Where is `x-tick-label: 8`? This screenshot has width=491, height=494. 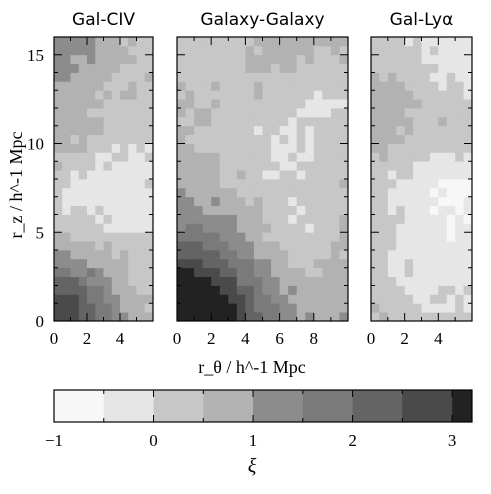
x-tick-label: 8 is located at coordinates (314, 338).